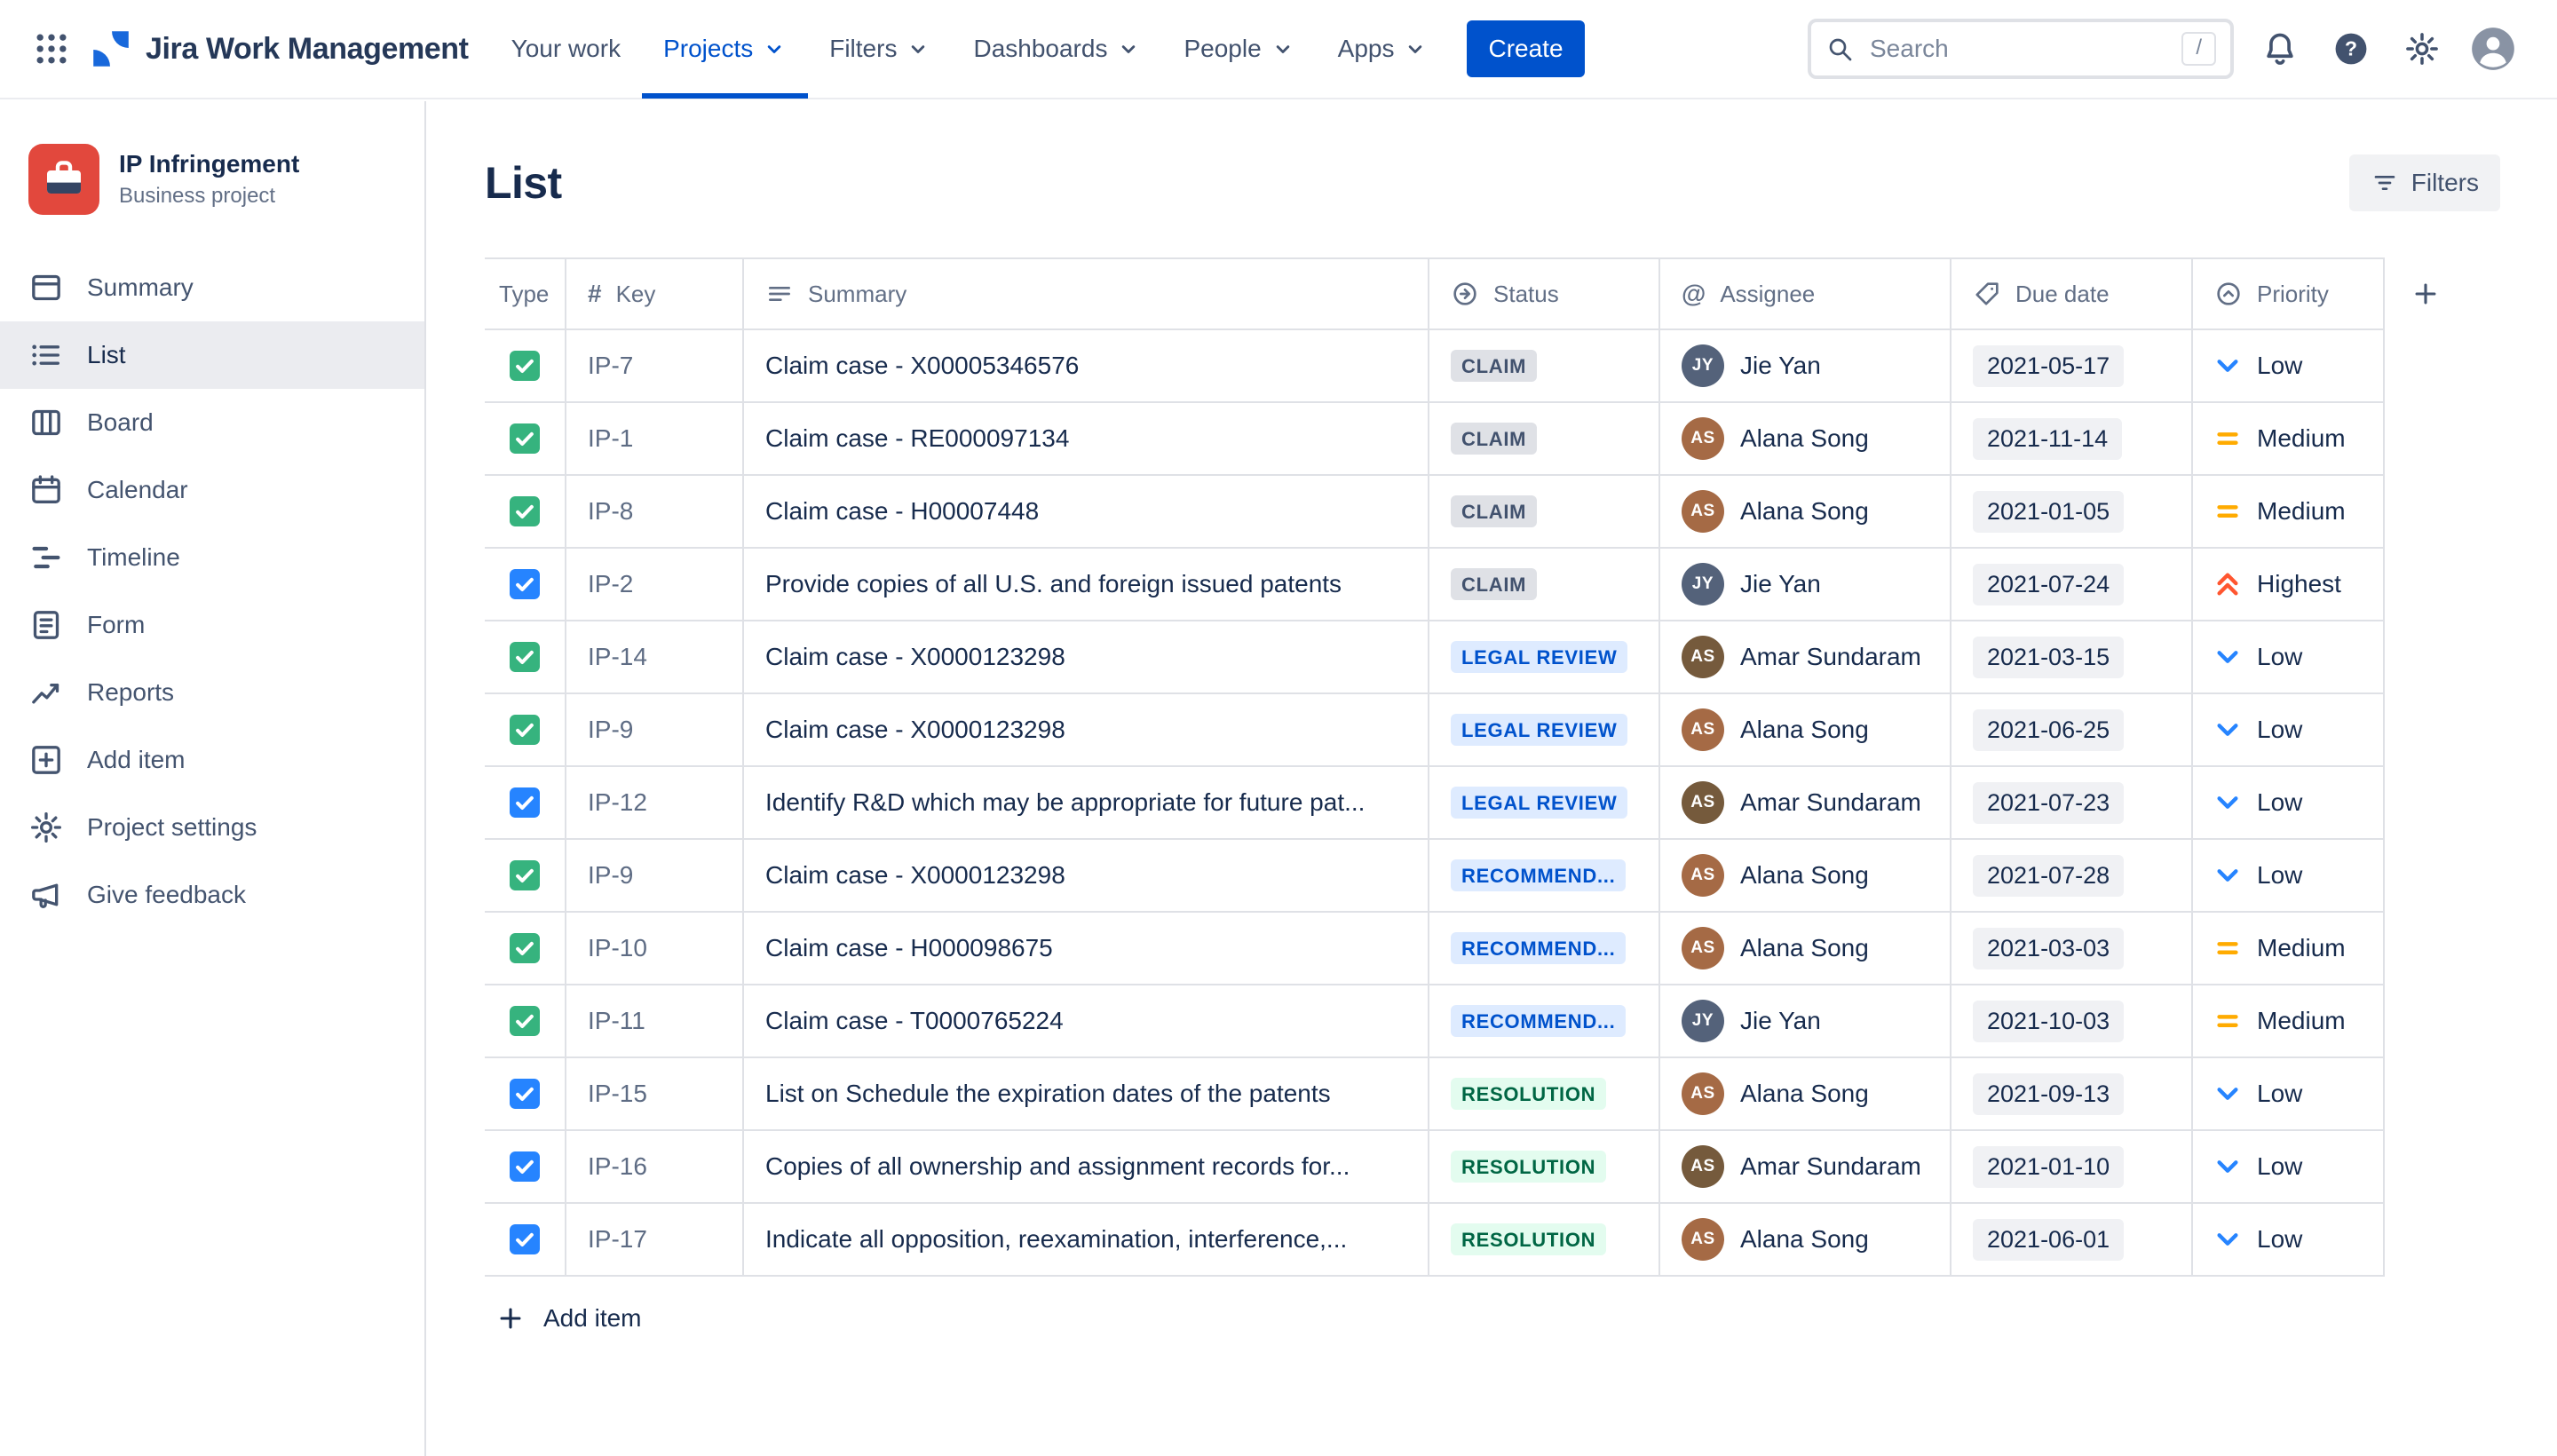  I want to click on sidebar-item-add-item: Add item, so click(212, 760).